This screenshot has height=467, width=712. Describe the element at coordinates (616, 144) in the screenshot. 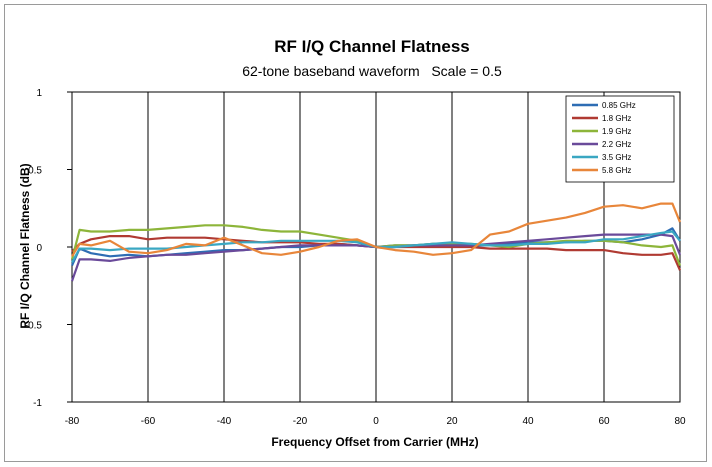

I see `legend-label: 2.2 GHz` at that location.